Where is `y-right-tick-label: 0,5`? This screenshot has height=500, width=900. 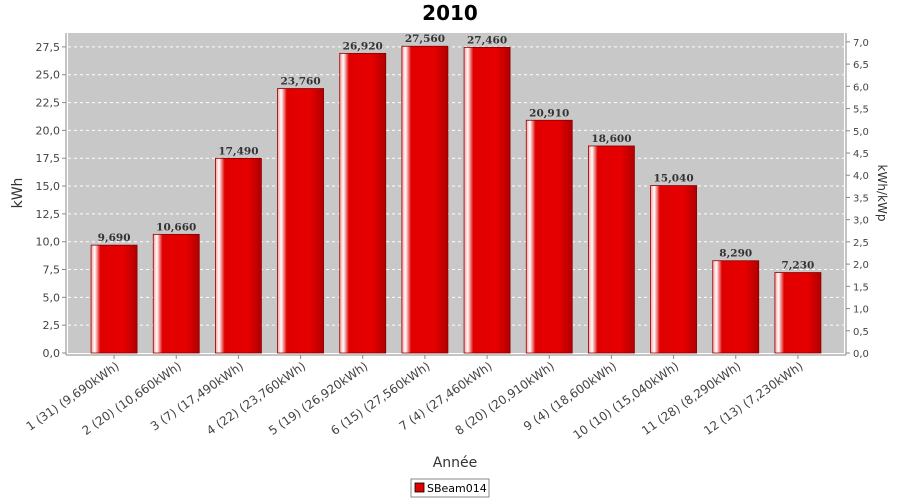
y-right-tick-label: 0,5 is located at coordinates (861, 332).